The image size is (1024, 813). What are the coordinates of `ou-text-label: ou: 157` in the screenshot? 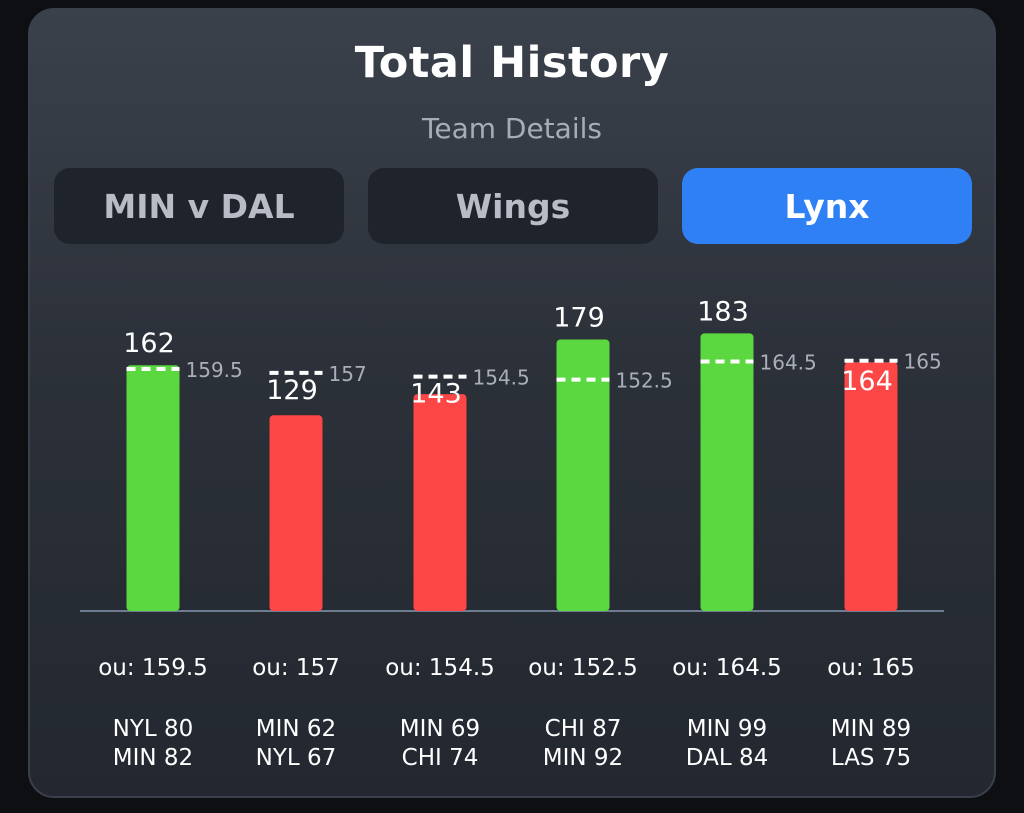 It's located at (296, 668).